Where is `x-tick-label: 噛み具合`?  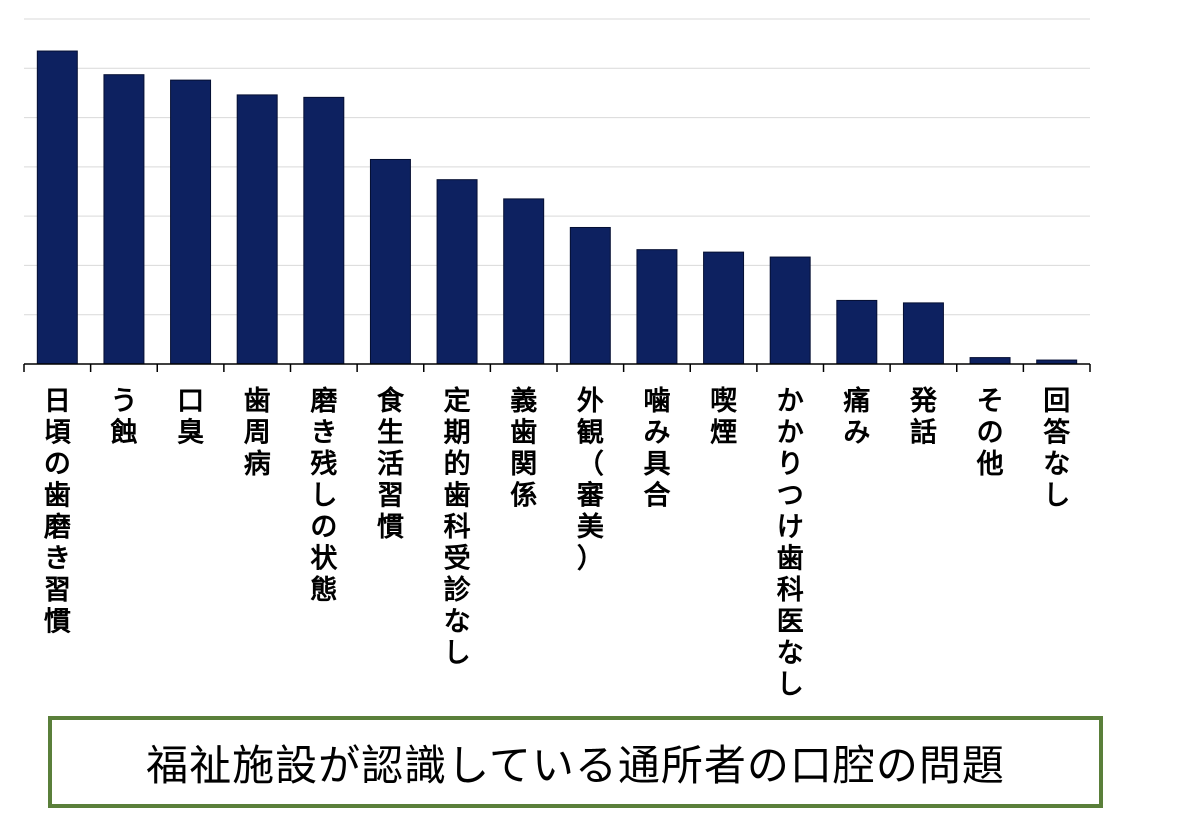 x-tick-label: 噛み具合 is located at coordinates (656, 449).